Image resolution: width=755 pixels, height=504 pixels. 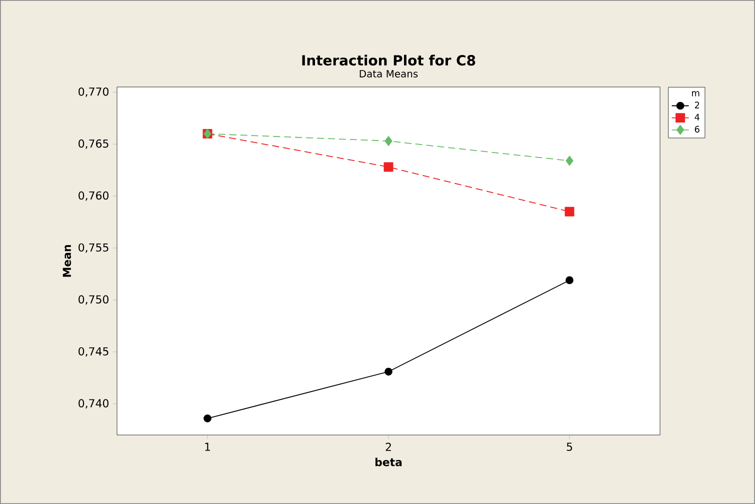 I want to click on y-tick-label: 0,755, so click(x=93, y=248).